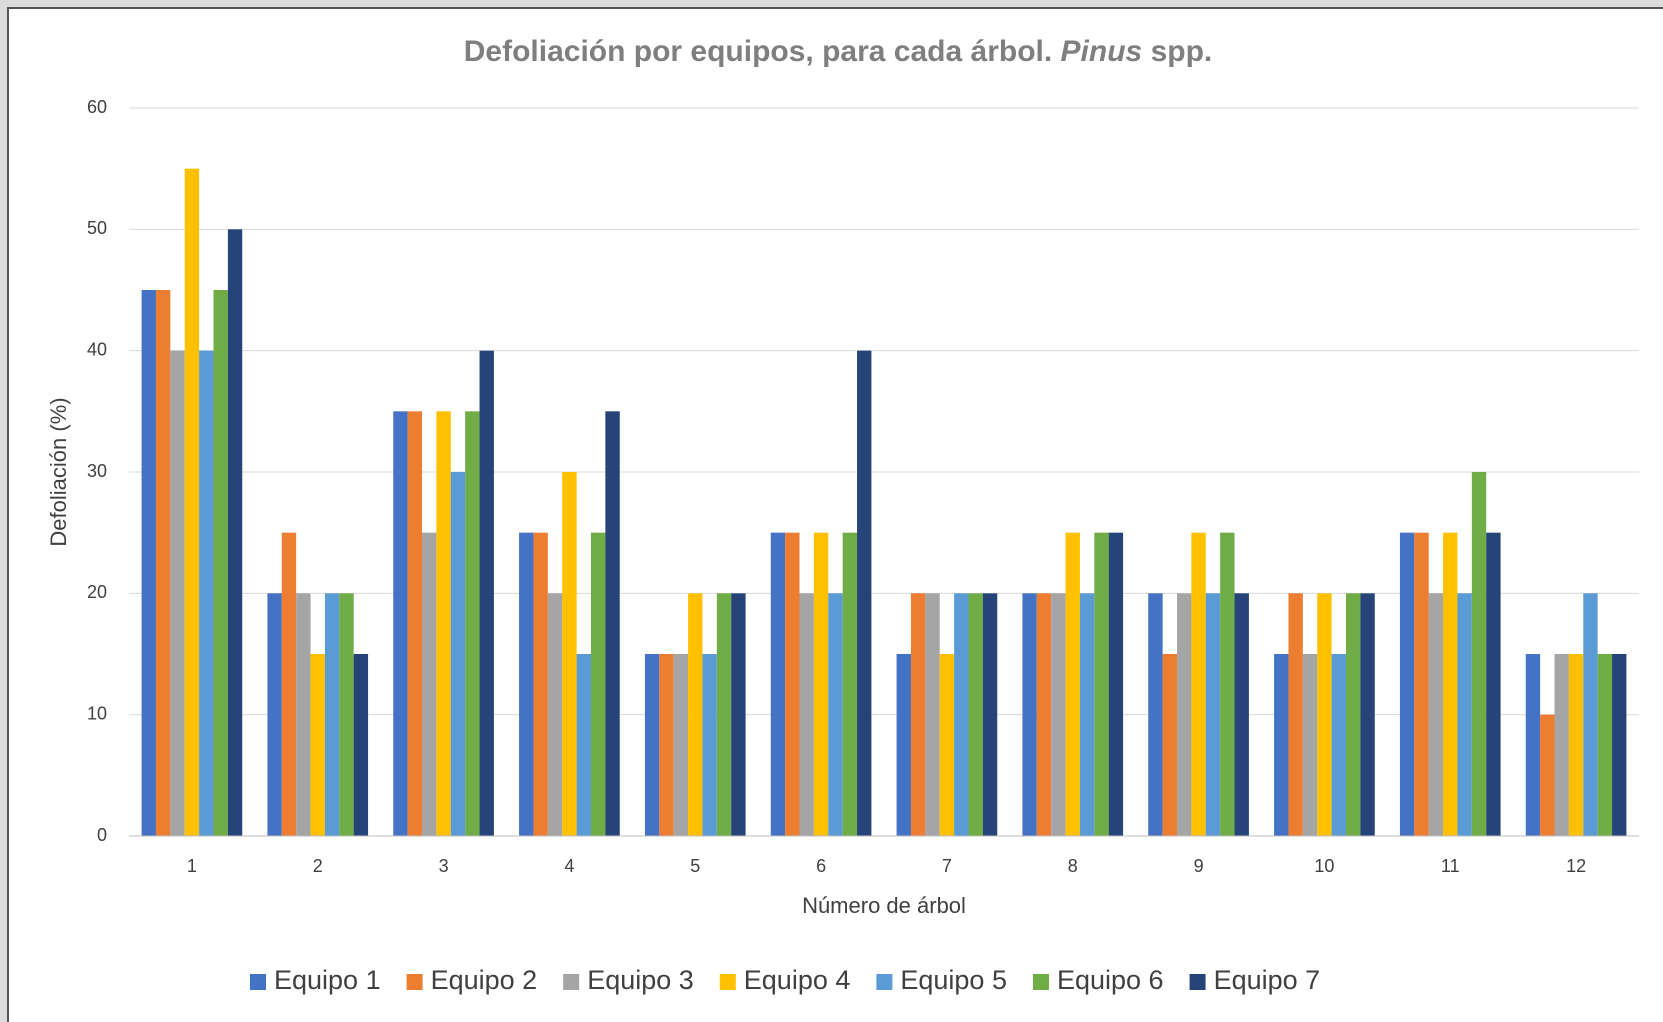  I want to click on legend-label: Equipo 3, so click(640, 980).